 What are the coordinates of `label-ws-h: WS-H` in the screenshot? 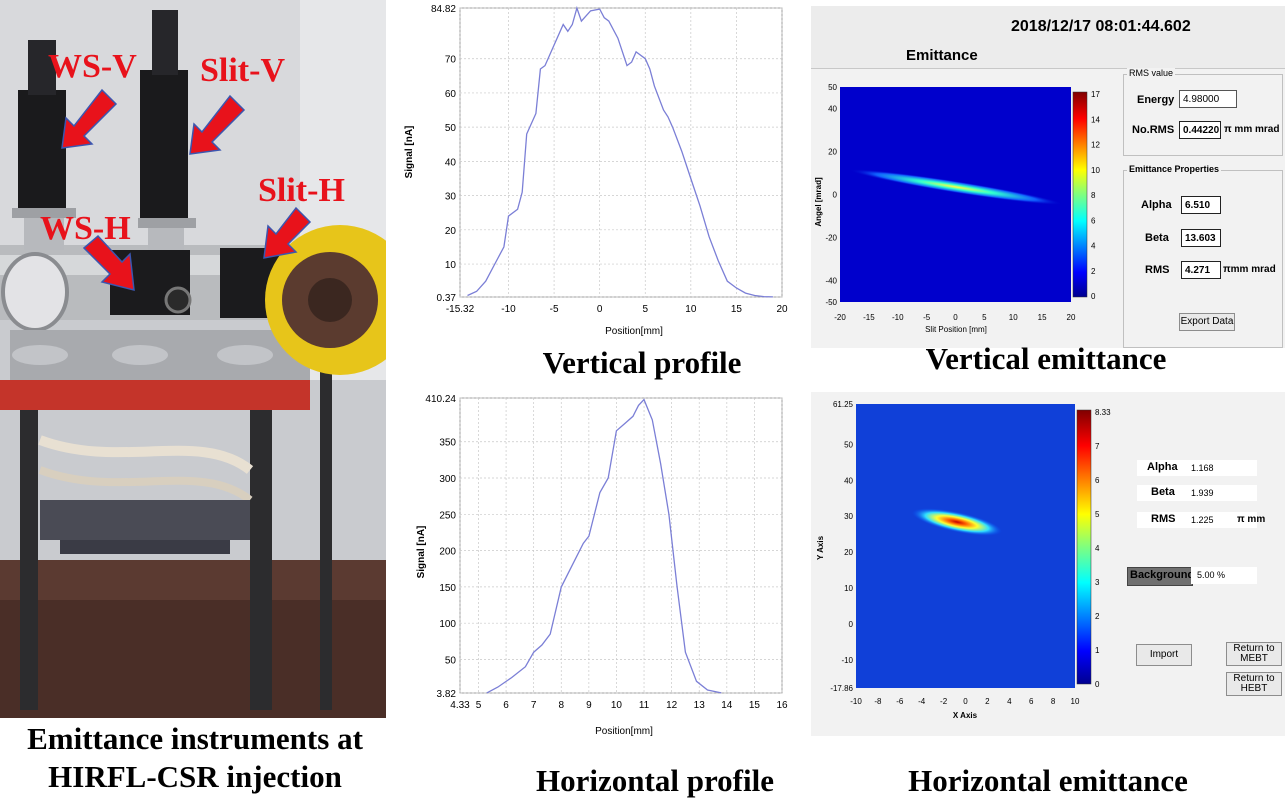 It's located at (85, 228).